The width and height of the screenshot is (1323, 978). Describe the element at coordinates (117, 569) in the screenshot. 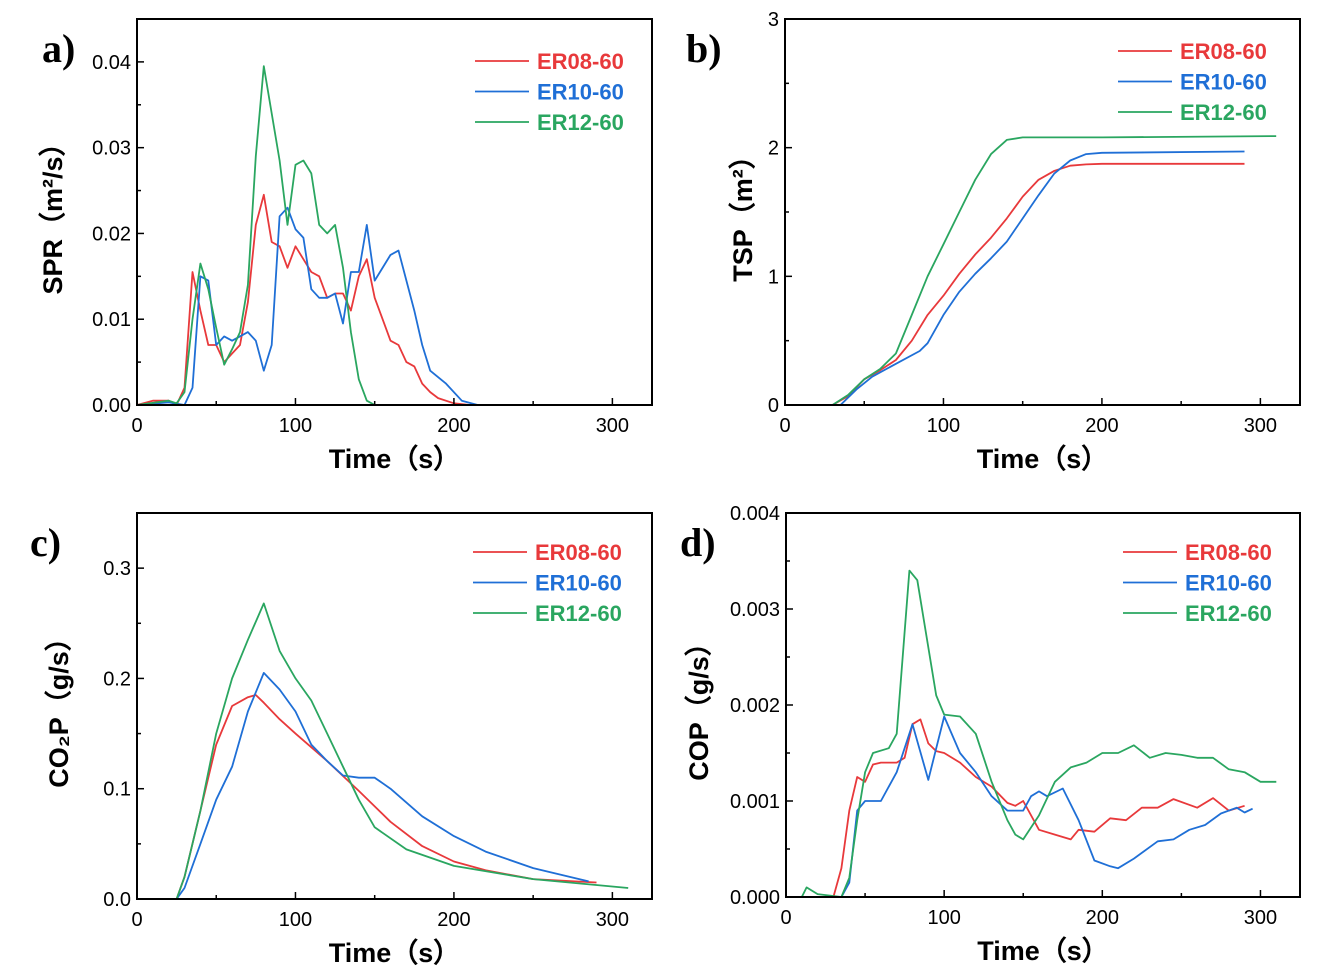

I see `y-tick-label: 0.3` at that location.